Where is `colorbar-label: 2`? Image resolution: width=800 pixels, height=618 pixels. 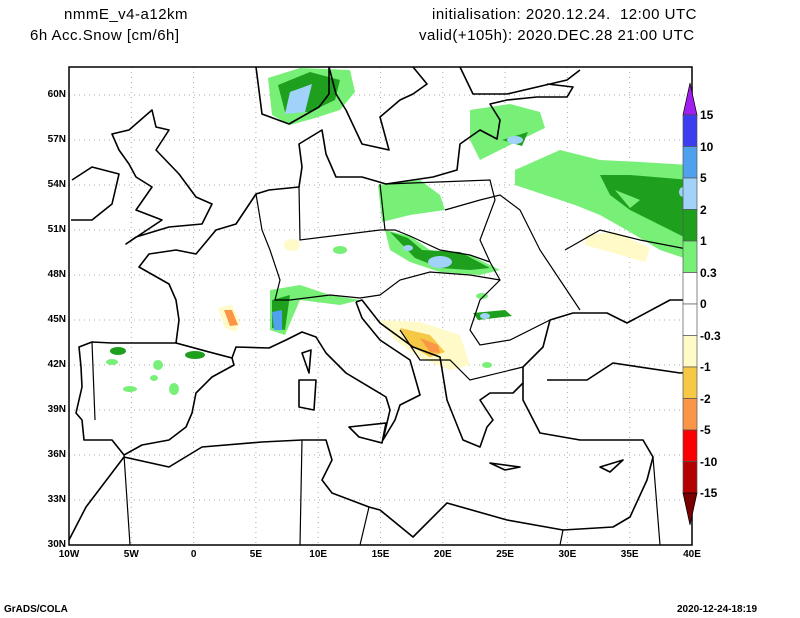
colorbar-label: 2 is located at coordinates (703, 209).